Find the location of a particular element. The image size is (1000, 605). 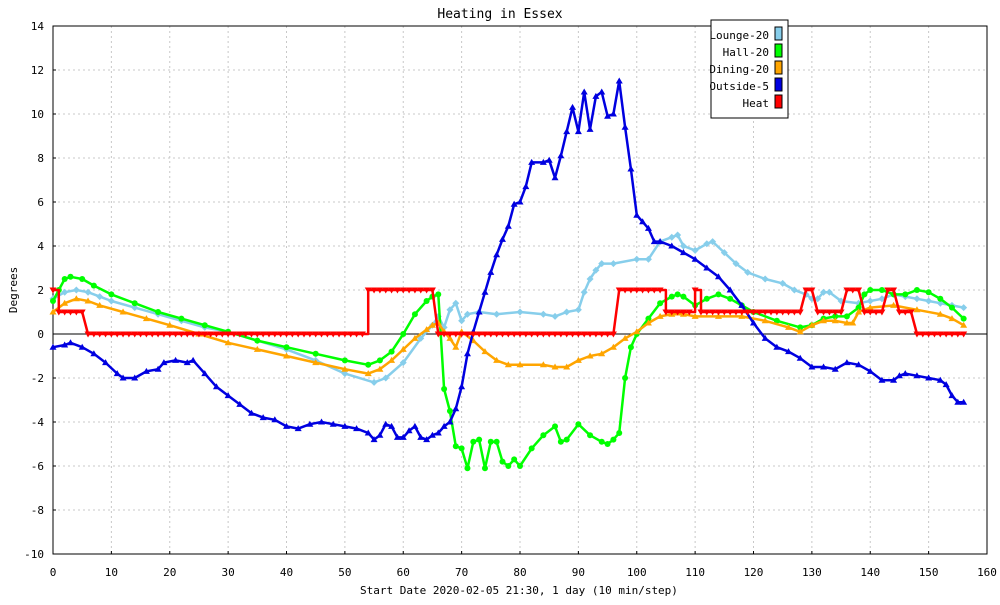

y-tick-label: -6 is located at coordinates (37, 466).